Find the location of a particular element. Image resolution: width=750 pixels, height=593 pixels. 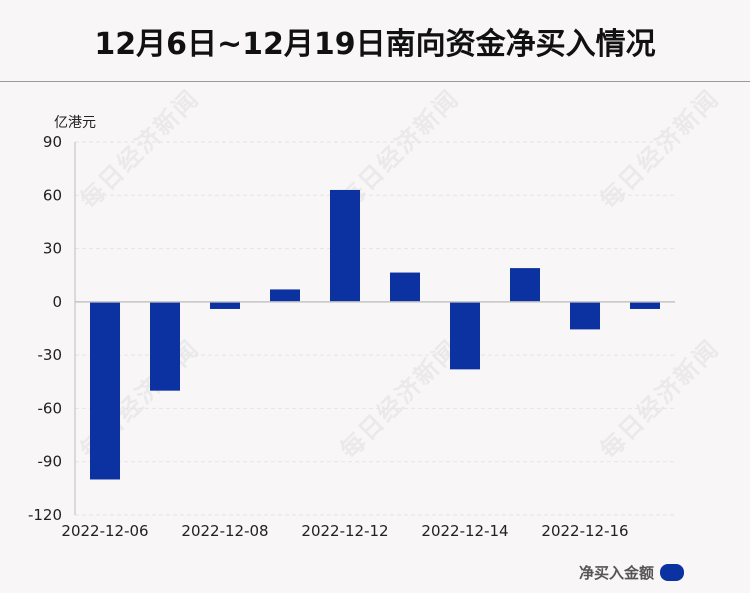

x-tick-label: 2022-12-14 is located at coordinates (464, 531).